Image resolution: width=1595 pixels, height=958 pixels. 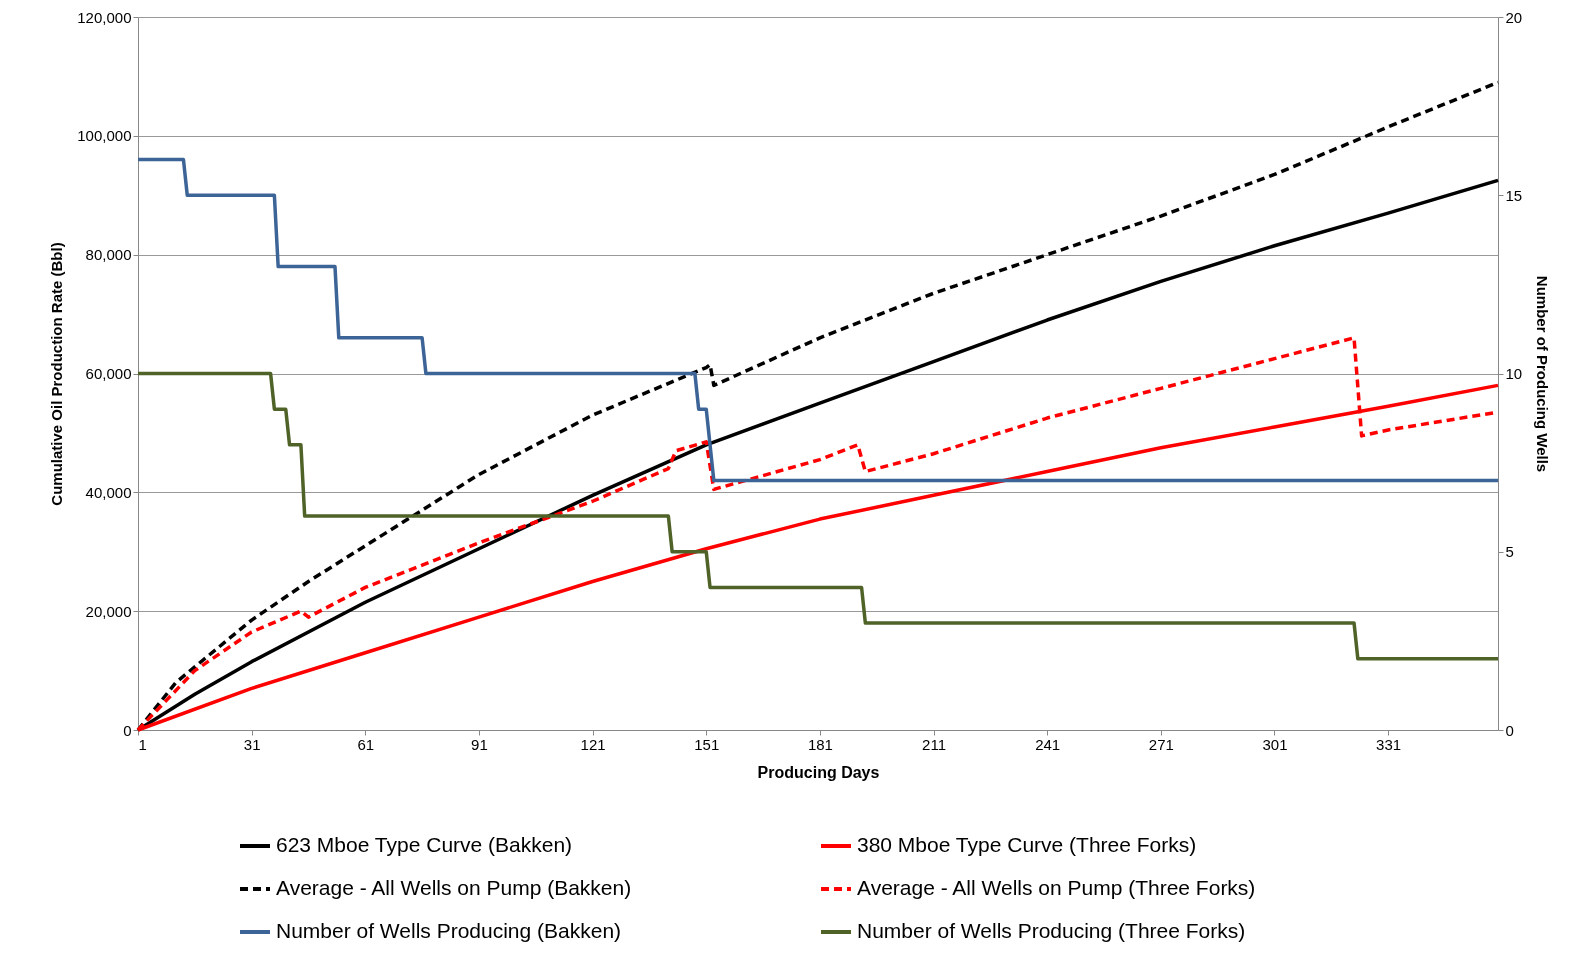 I want to click on x-tick-label: 301, so click(x=1275, y=744).